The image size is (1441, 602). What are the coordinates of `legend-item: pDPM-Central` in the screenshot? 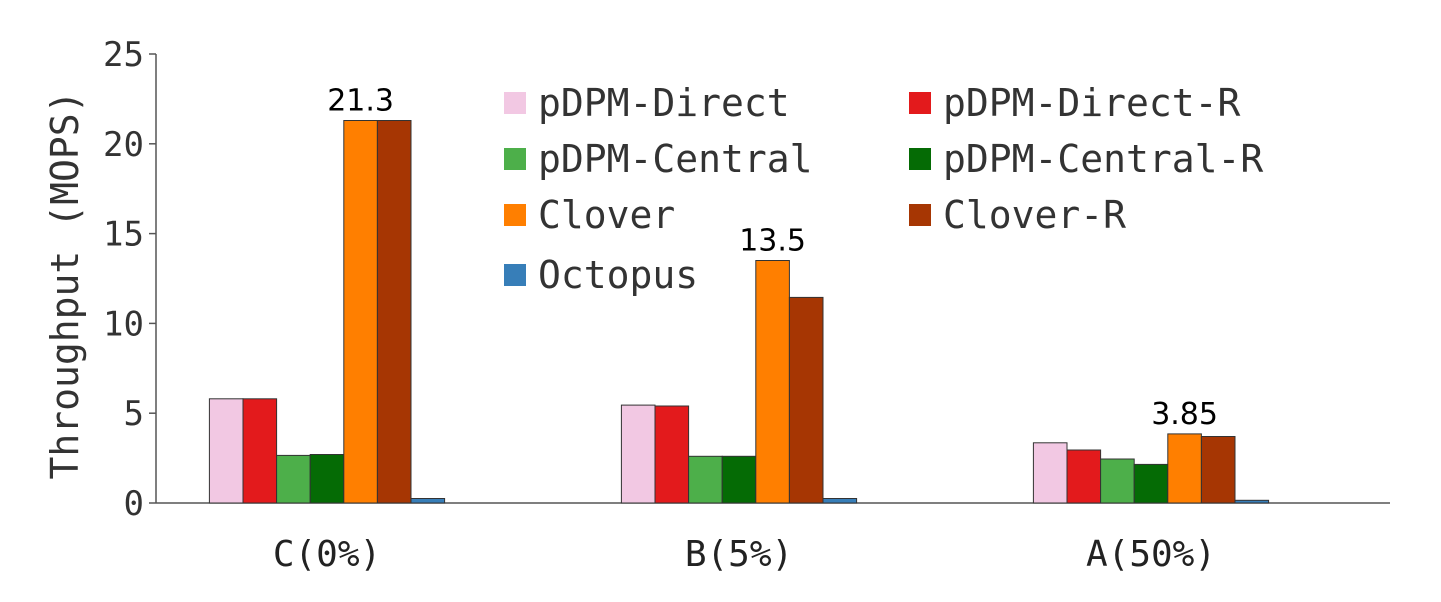 It's located at (658, 159).